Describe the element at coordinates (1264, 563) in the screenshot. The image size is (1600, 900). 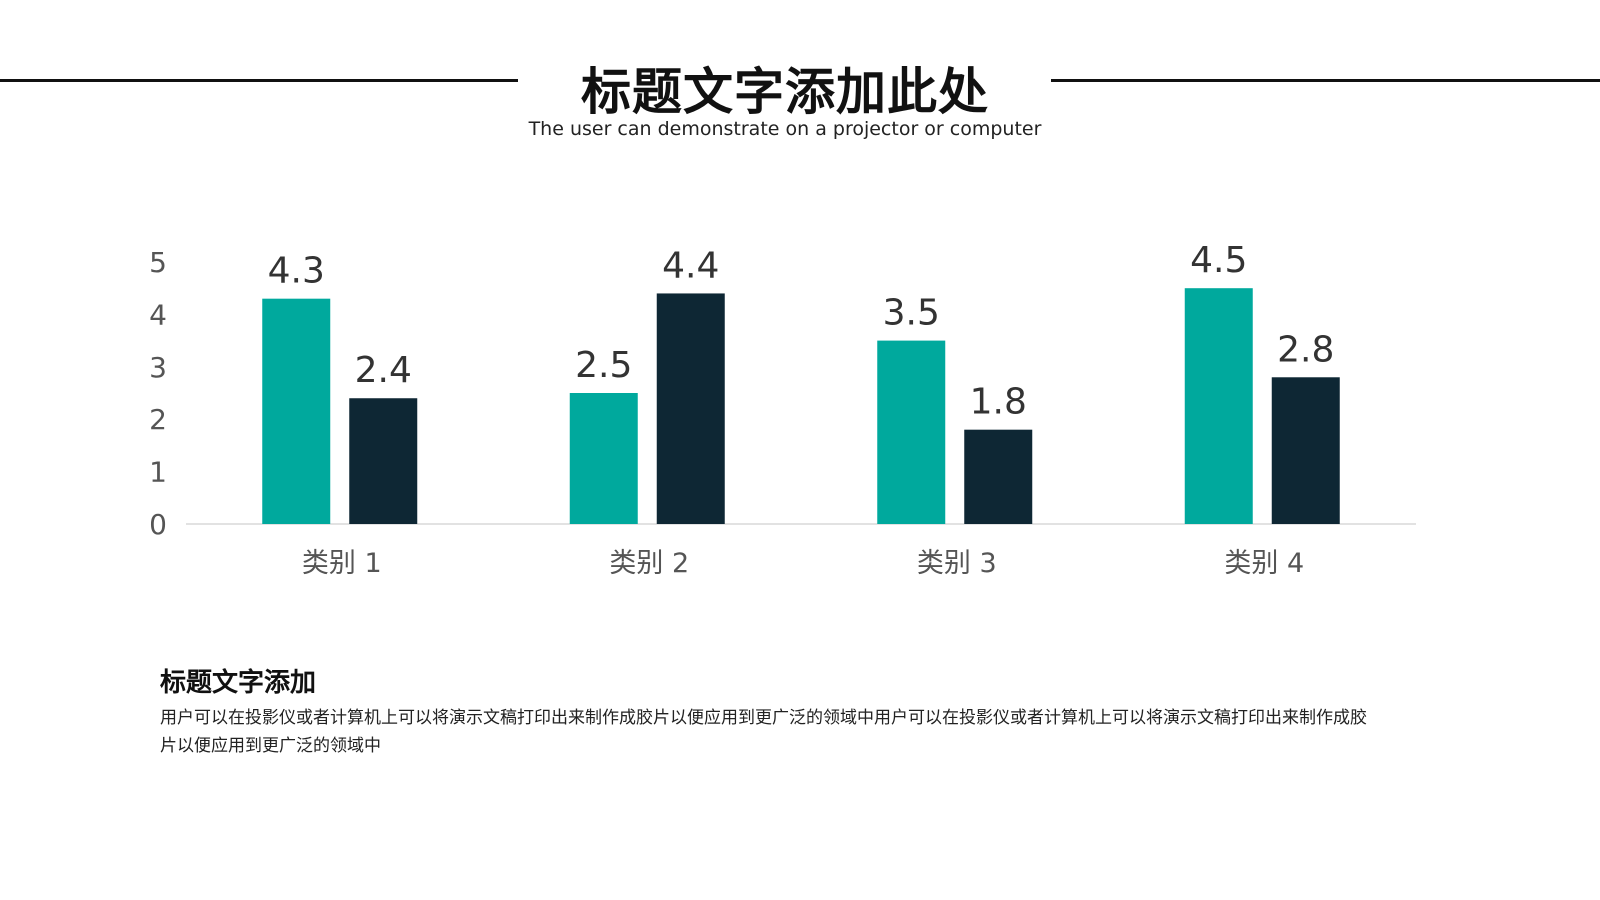
I see `x-tick-label: 类别 4` at that location.